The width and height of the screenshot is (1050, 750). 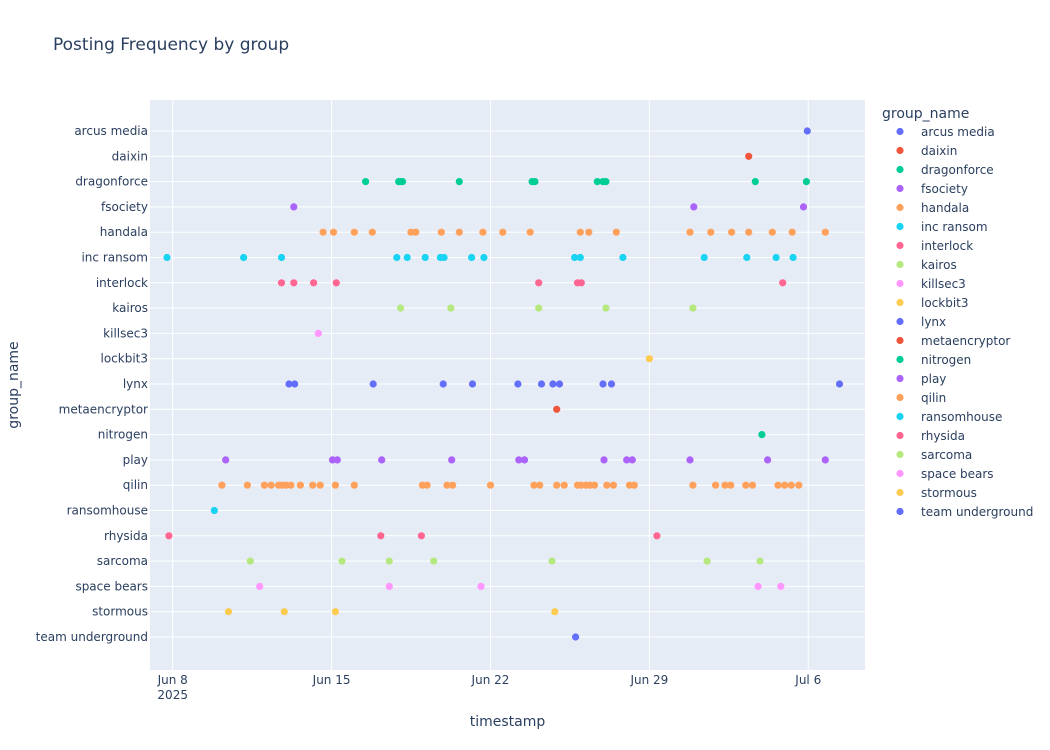 What do you see at coordinates (961, 417) in the screenshot?
I see `legend-item: ransomhouse` at bounding box center [961, 417].